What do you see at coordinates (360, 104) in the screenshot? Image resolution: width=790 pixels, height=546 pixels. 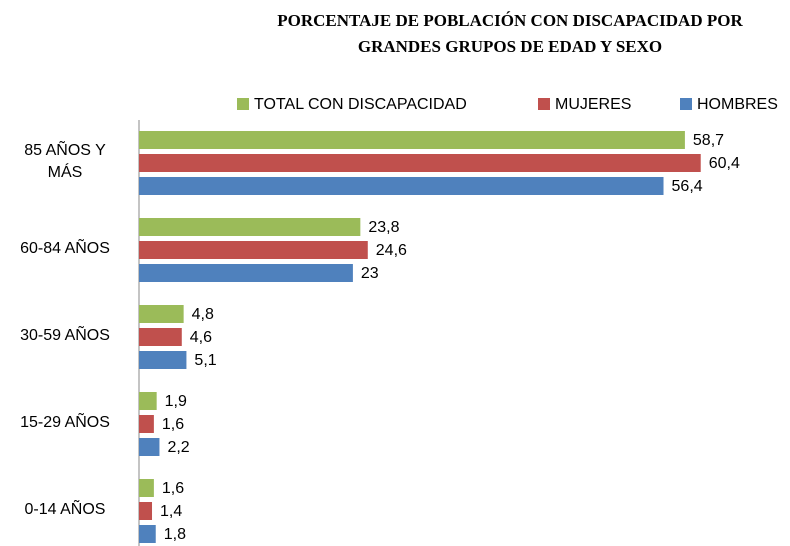 I see `legend-label: TOTAL CON DISCAPACIDAD` at bounding box center [360, 104].